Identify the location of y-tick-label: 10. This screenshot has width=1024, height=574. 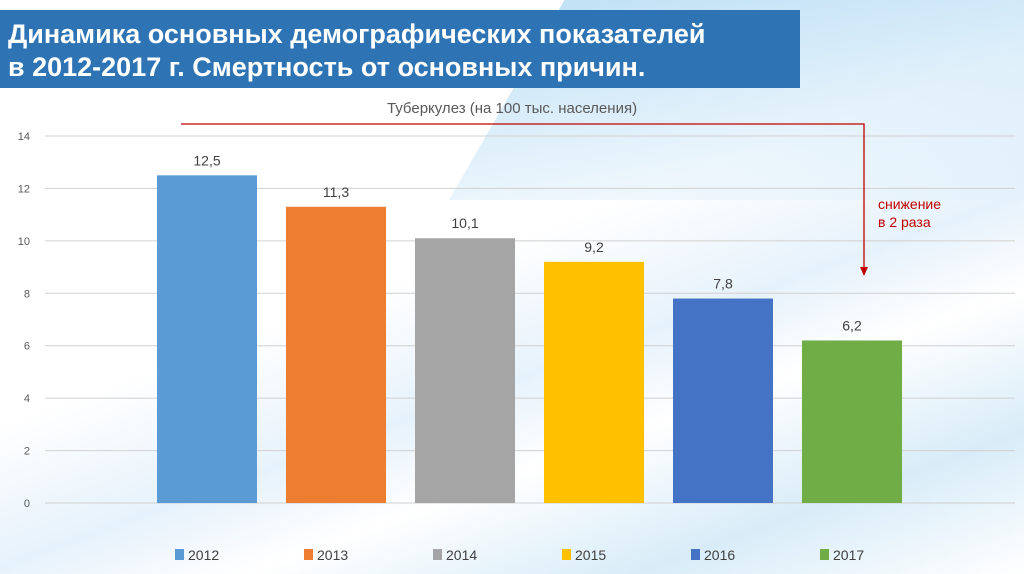
(24, 242).